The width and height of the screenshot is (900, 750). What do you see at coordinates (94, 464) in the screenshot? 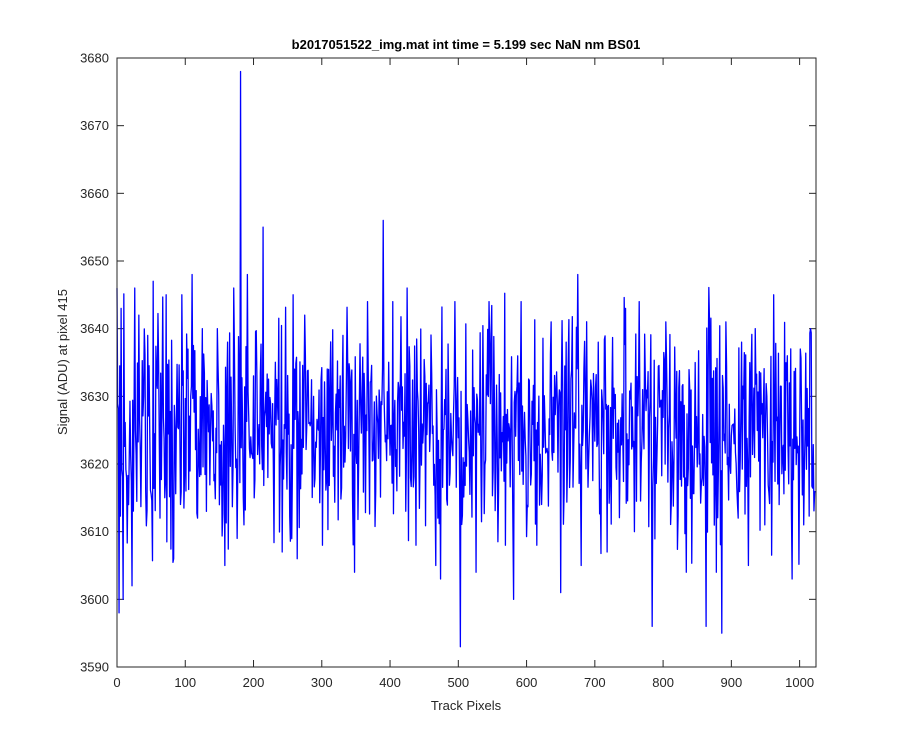
I see `y-tick-label: 3620` at bounding box center [94, 464].